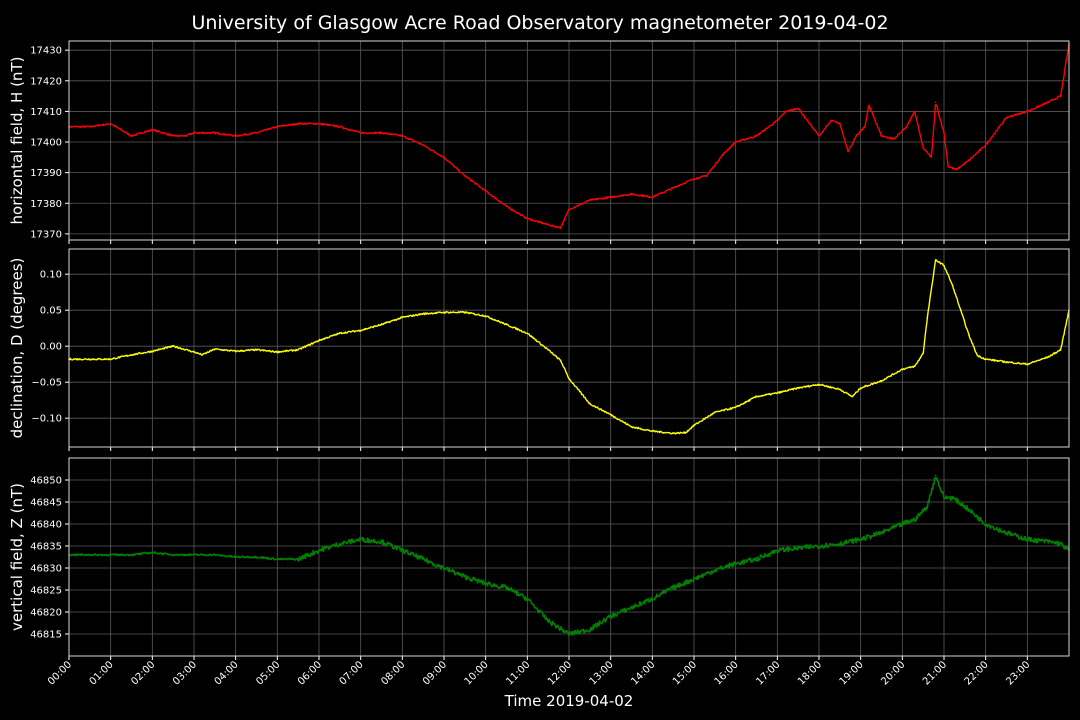 This screenshot has height=720, width=1080. Describe the element at coordinates (310, 673) in the screenshot. I see `x-tick-label: 06:00` at that location.